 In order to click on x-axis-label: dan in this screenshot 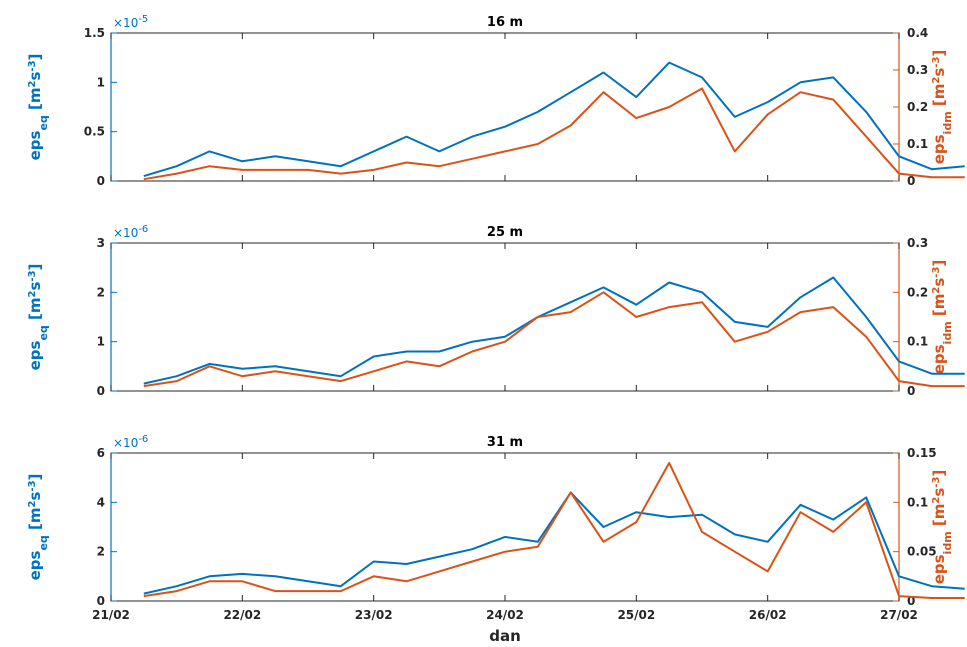, I will do `click(505, 636)`.